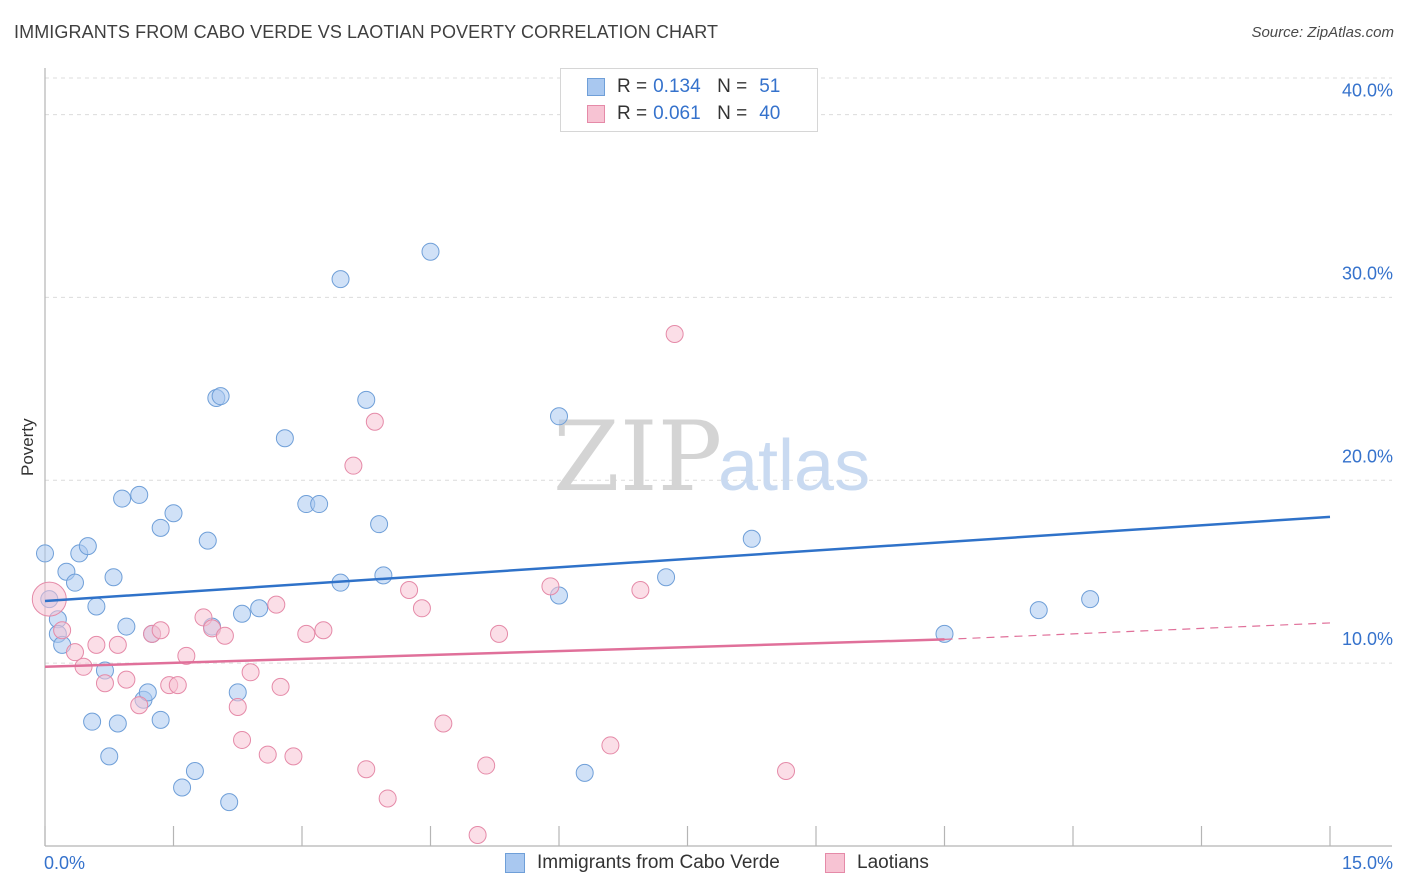 Image resolution: width=1406 pixels, height=892 pixels. I want to click on trend-line-cabo-verde, so click(687, 559).